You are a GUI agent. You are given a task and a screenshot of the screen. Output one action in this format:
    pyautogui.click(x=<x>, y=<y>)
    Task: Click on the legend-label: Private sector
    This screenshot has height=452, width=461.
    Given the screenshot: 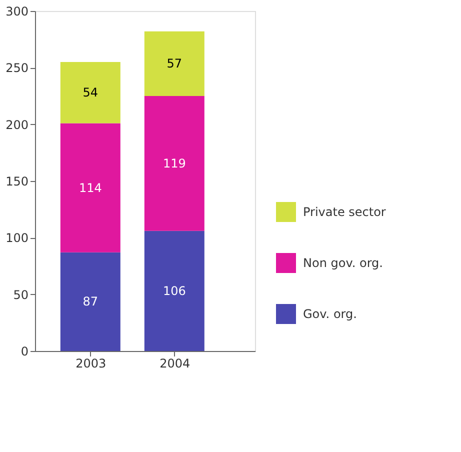 What is the action you would take?
    pyautogui.click(x=344, y=212)
    